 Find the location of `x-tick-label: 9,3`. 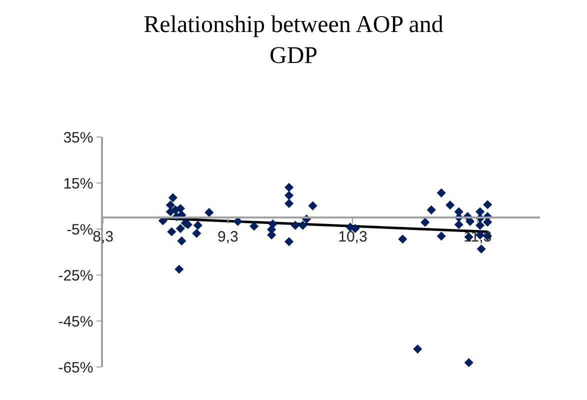

x-tick-label: 9,3 is located at coordinates (227, 237).